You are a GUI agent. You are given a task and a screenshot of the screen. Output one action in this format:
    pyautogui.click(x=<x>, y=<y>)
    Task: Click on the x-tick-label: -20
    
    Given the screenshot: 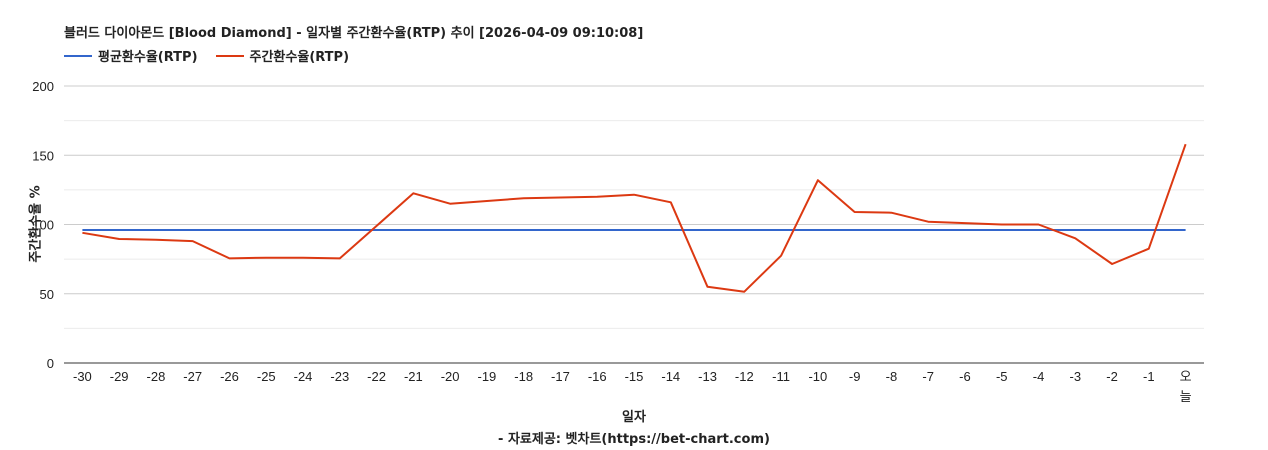 What is the action you would take?
    pyautogui.click(x=450, y=376)
    